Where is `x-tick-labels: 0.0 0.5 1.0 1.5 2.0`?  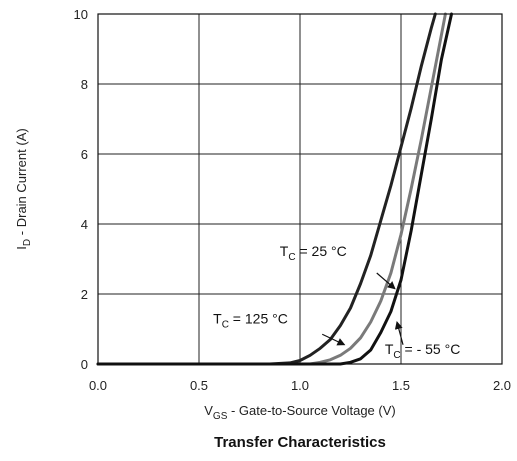 x-tick-labels: 0.0 0.5 1.0 1.5 2.0 is located at coordinates (300, 385).